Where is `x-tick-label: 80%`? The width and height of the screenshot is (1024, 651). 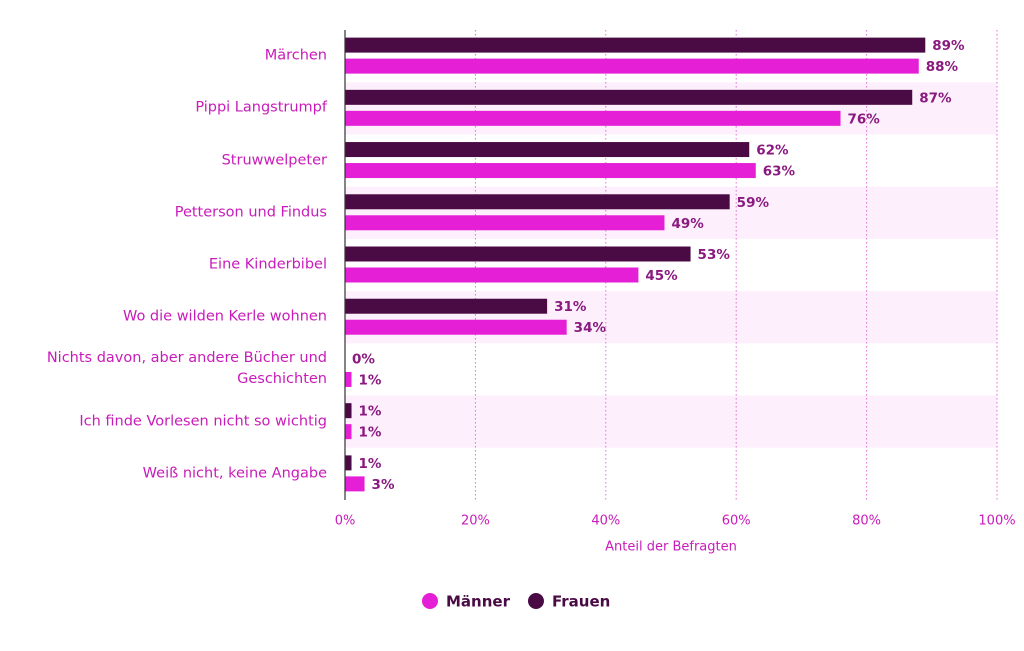 x-tick-label: 80% is located at coordinates (866, 521).